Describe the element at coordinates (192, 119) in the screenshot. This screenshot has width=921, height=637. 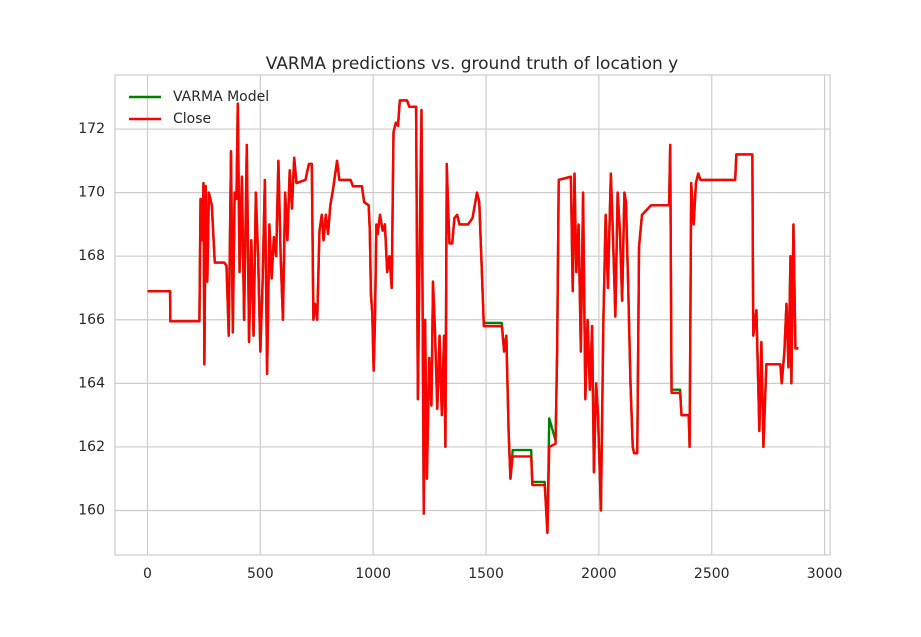
I see `legend-label: Close` at that location.